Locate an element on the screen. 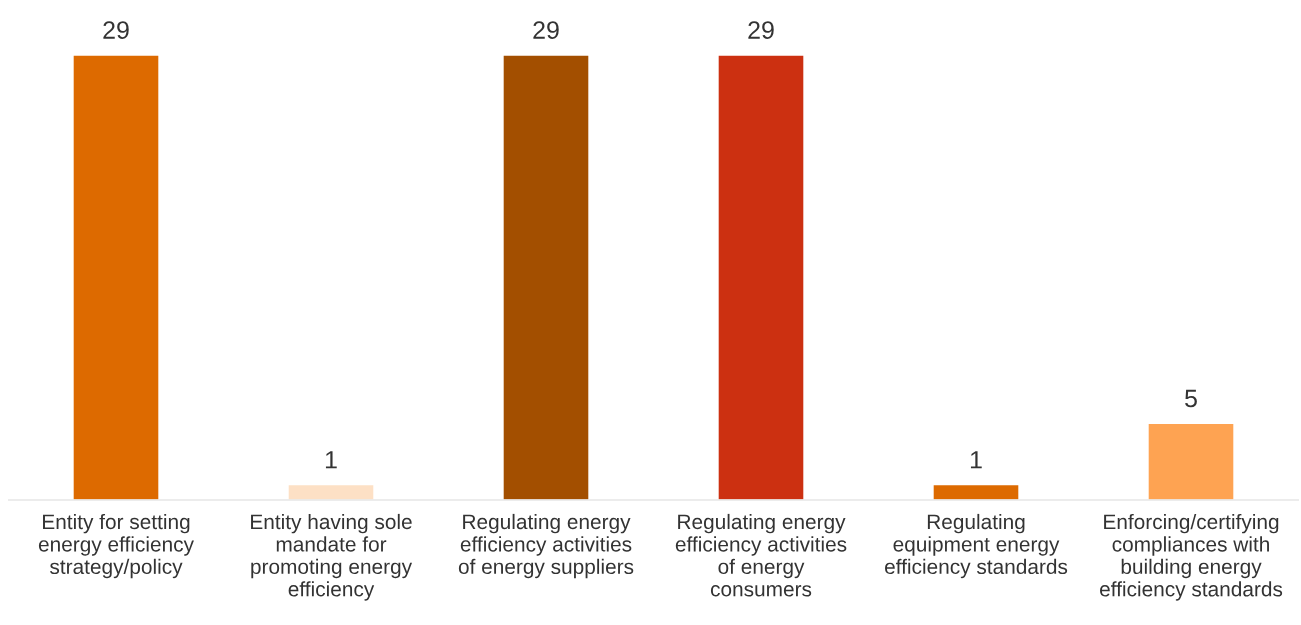 The image size is (1301, 625). x-tick-label: Entity for setting energy efficiency strategy/policy is located at coordinates (116, 546).